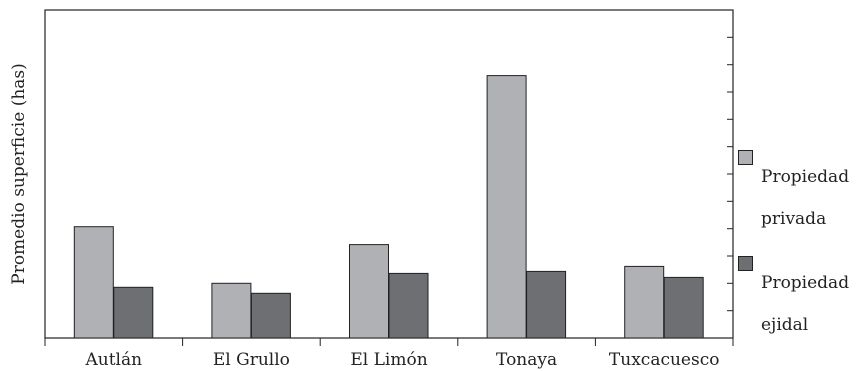  What do you see at coordinates (794, 219) in the screenshot?
I see `legend-label-privada-line2: privada` at bounding box center [794, 219].